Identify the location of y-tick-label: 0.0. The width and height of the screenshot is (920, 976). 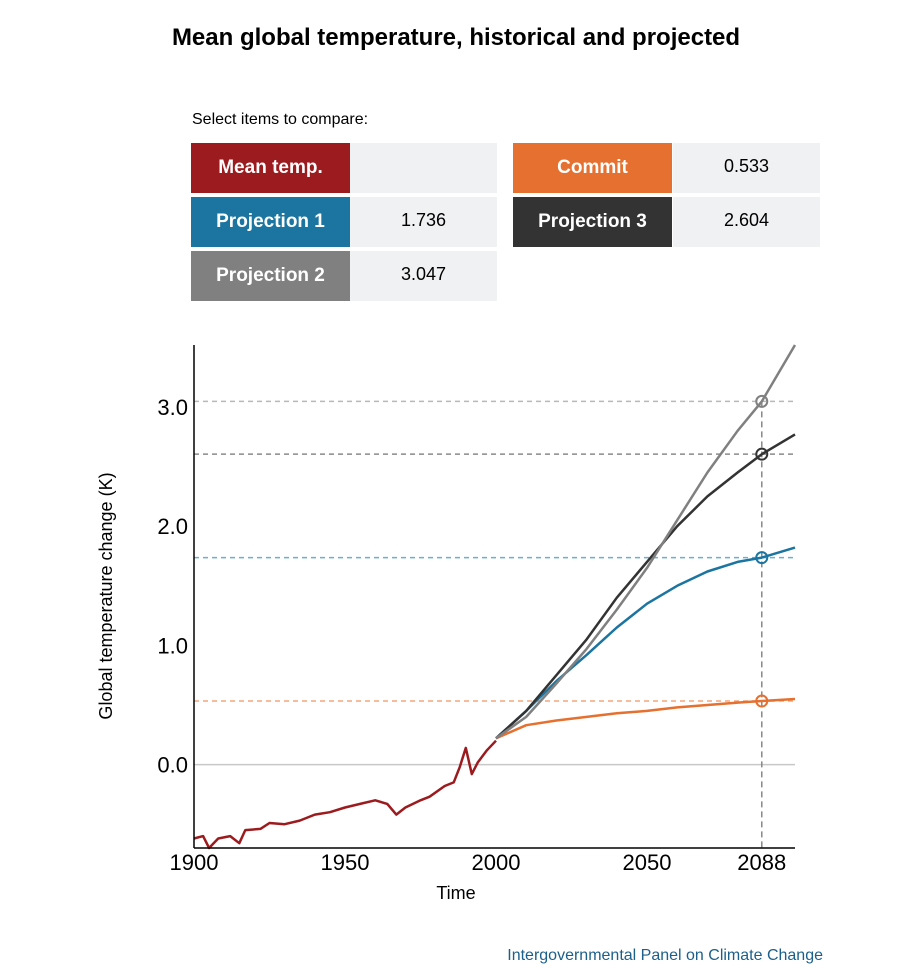
(172, 765).